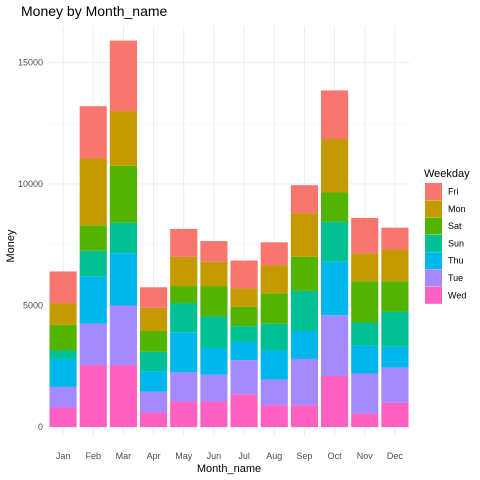 This screenshot has width=480, height=480. What do you see at coordinates (214, 414) in the screenshot?
I see `bar-segment-wed-jun` at bounding box center [214, 414].